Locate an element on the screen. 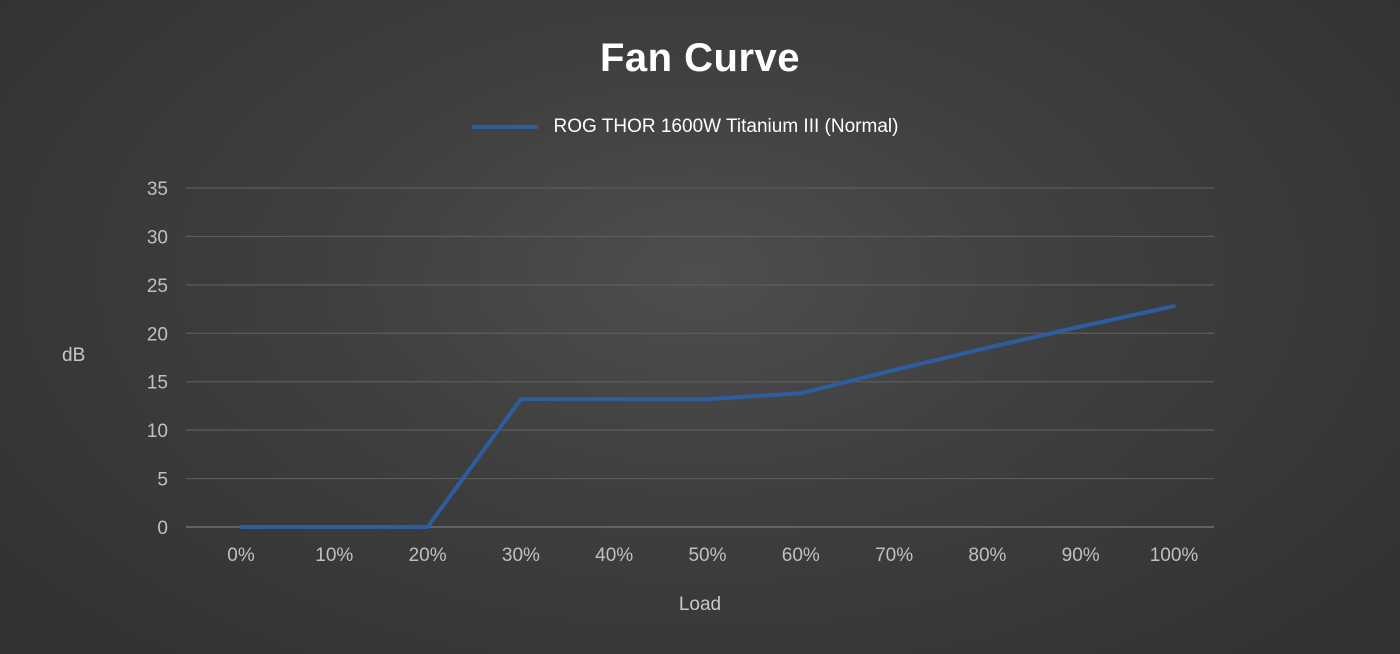 The height and width of the screenshot is (654, 1400). legend: ROG THOR 1600W Titanium III (Normal) is located at coordinates (700, 127).